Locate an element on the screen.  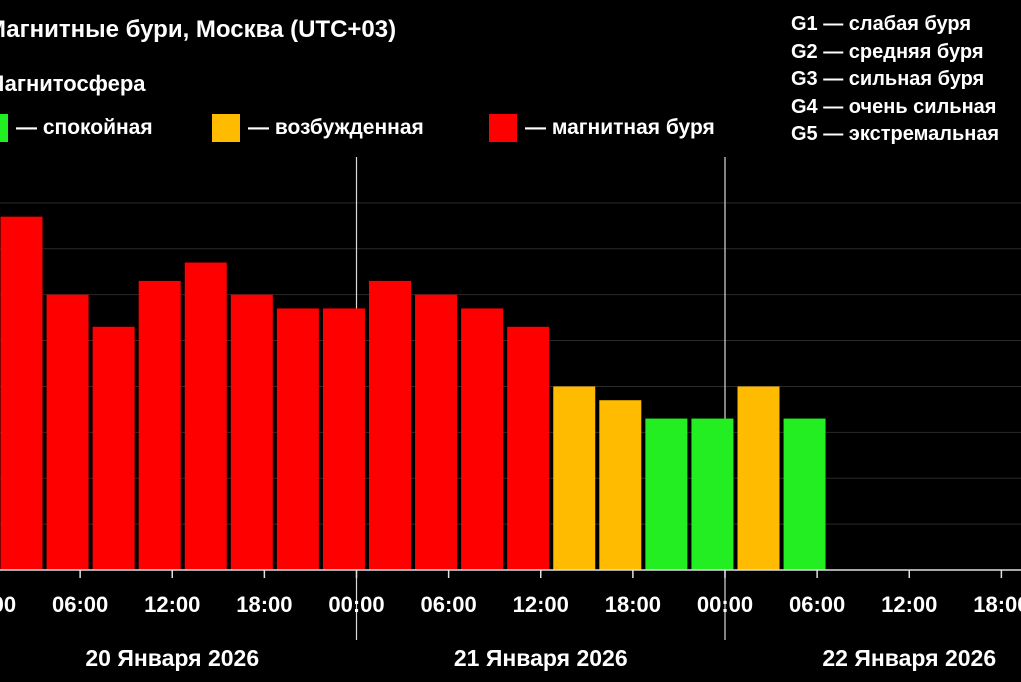
g-scale-item-g1: G1 — слабая буря is located at coordinates (881, 24).